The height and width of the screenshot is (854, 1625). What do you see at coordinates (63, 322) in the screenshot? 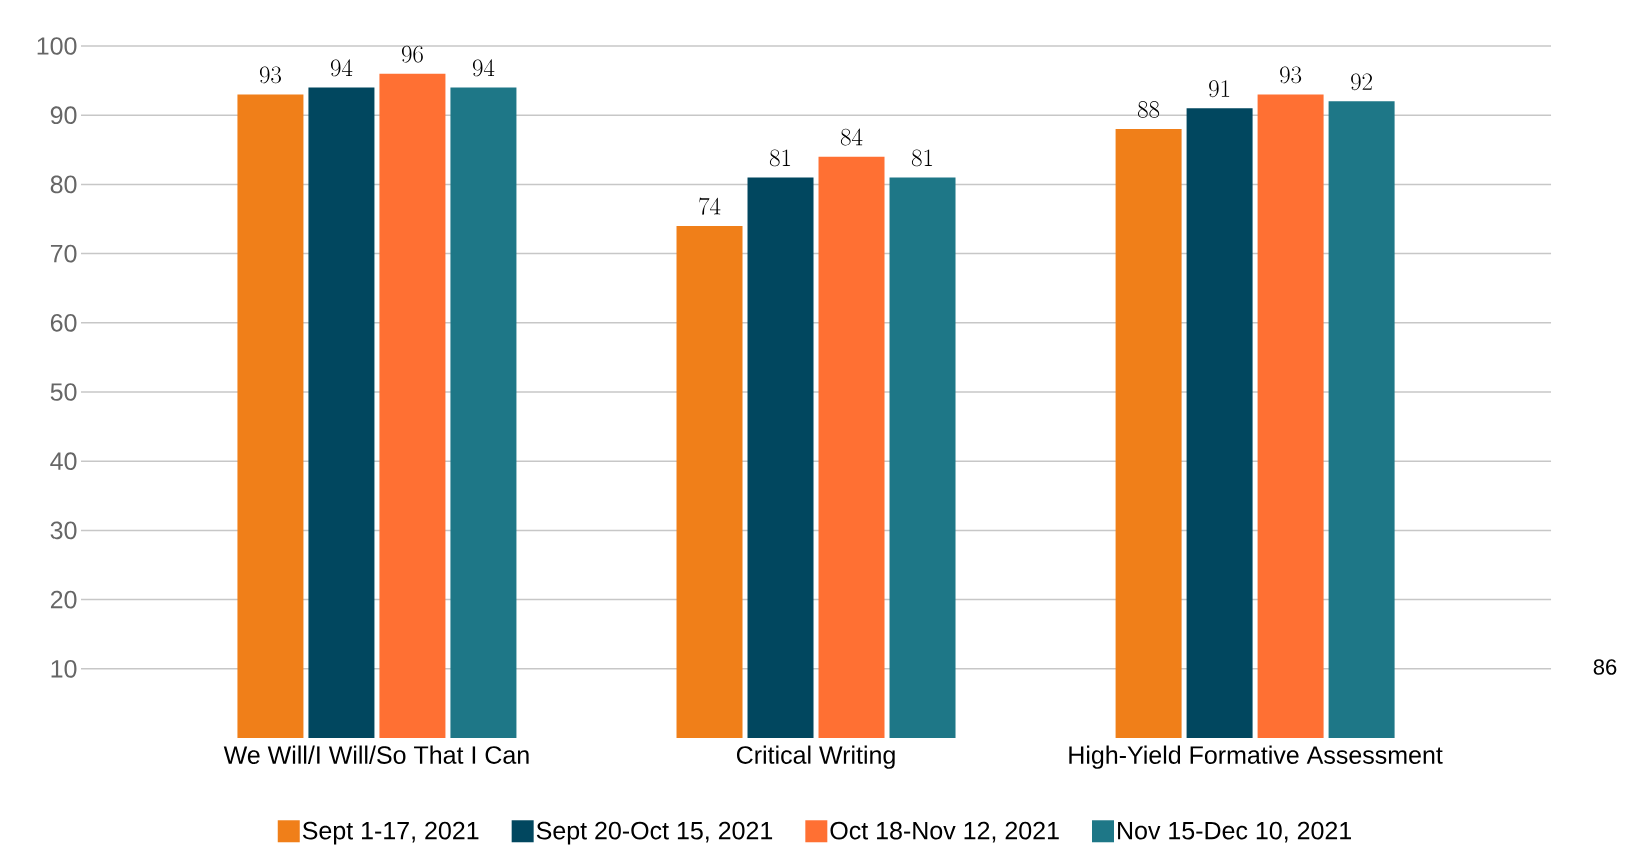
I see `y-tick-label: 60` at bounding box center [63, 322].